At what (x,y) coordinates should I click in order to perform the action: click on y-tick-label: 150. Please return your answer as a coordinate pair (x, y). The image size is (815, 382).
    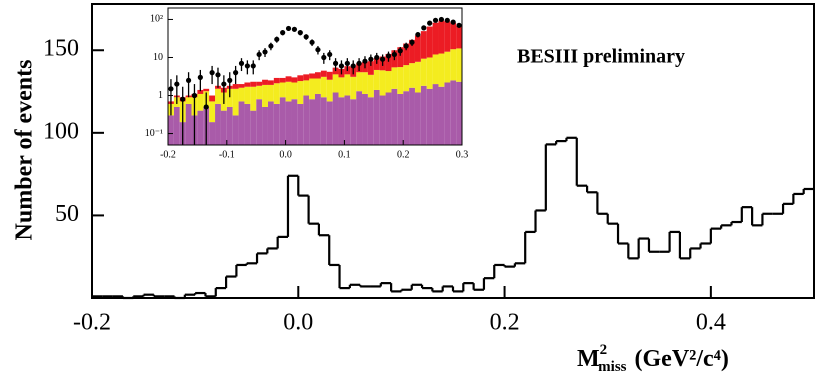
    Looking at the image, I should click on (61, 49).